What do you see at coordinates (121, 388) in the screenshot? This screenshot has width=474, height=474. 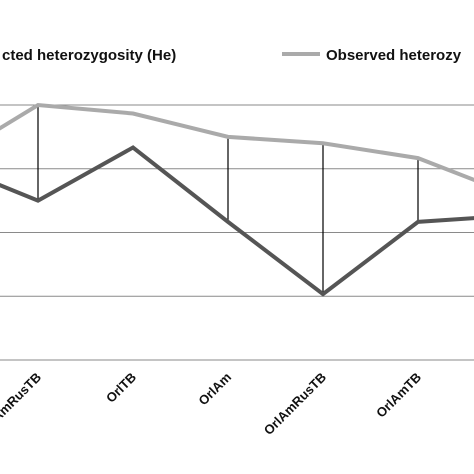 I see `x-tick-label: OrlTB` at bounding box center [121, 388].